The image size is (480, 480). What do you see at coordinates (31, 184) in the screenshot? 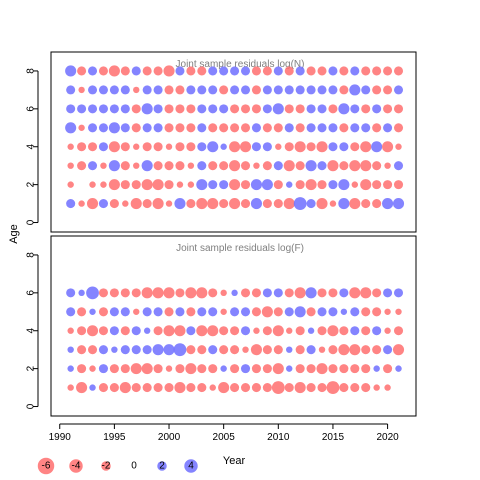
I see `y-tick-label: 2` at bounding box center [31, 184].